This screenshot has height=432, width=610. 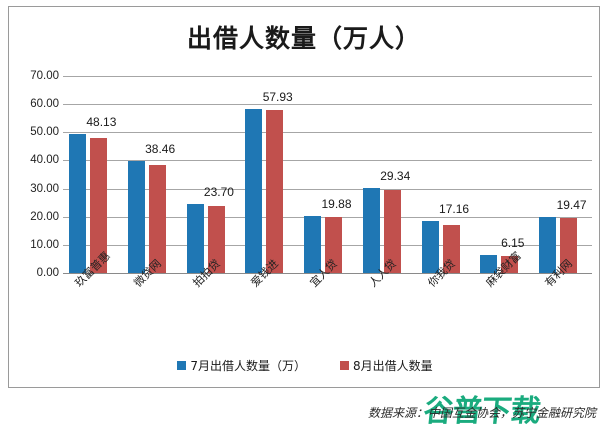 I want to click on y-axis-tick-label: 60.00, so click(x=44, y=104).